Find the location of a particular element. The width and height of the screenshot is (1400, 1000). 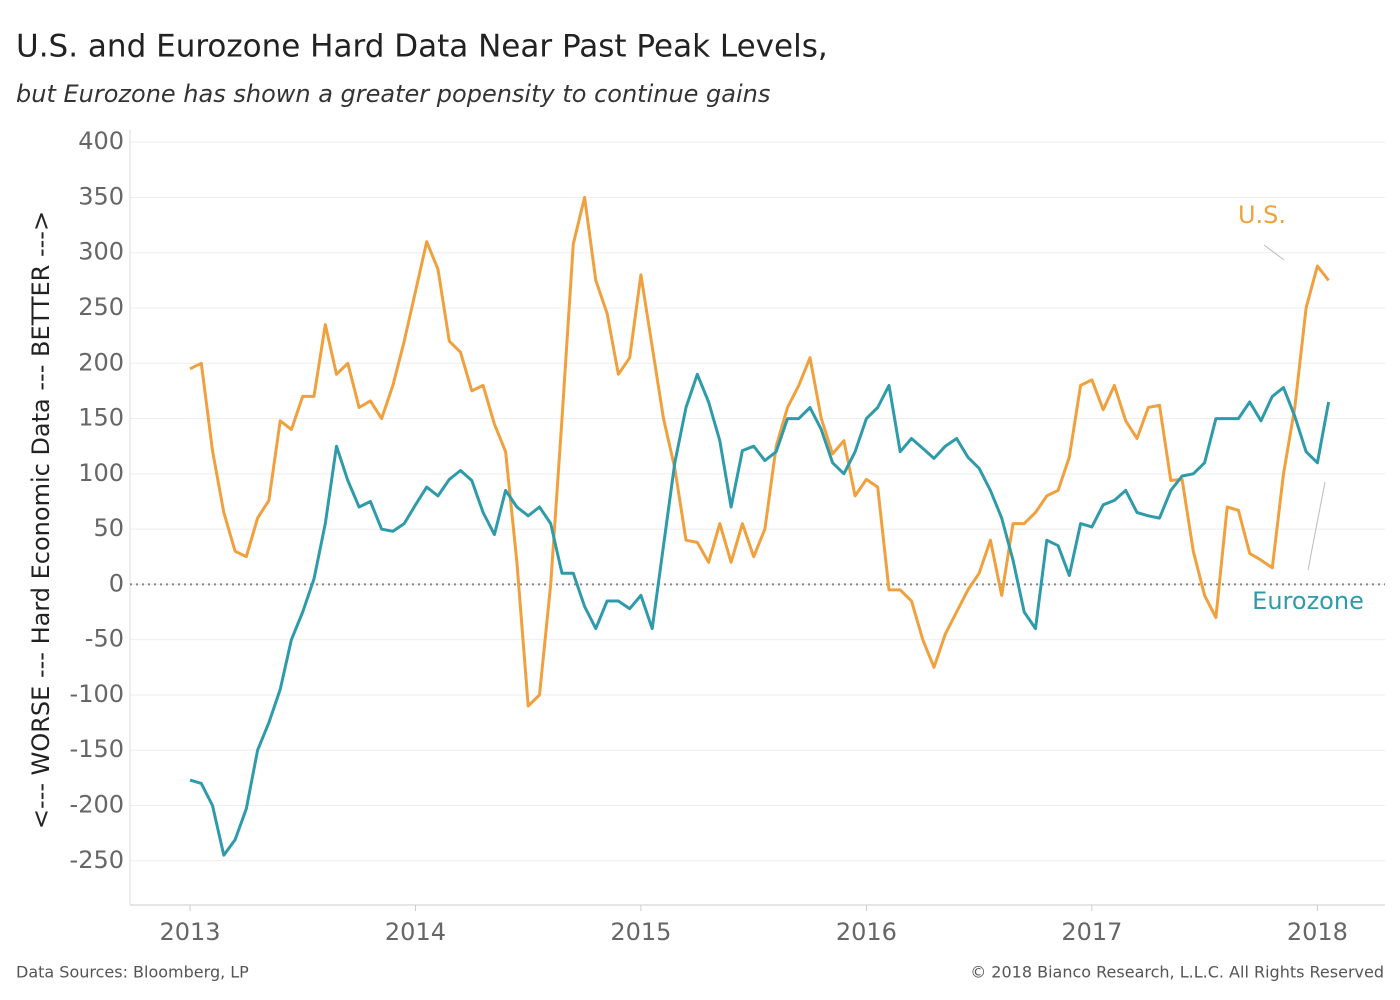

x-tick-label: 2018 is located at coordinates (1317, 932).